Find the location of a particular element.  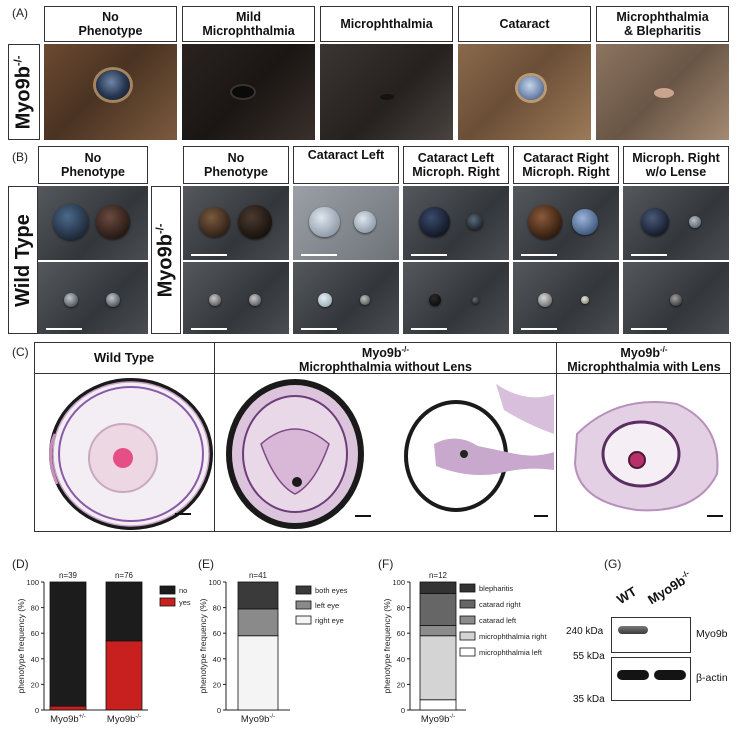

legend-entry: both eyes is located at coordinates (331, 590).